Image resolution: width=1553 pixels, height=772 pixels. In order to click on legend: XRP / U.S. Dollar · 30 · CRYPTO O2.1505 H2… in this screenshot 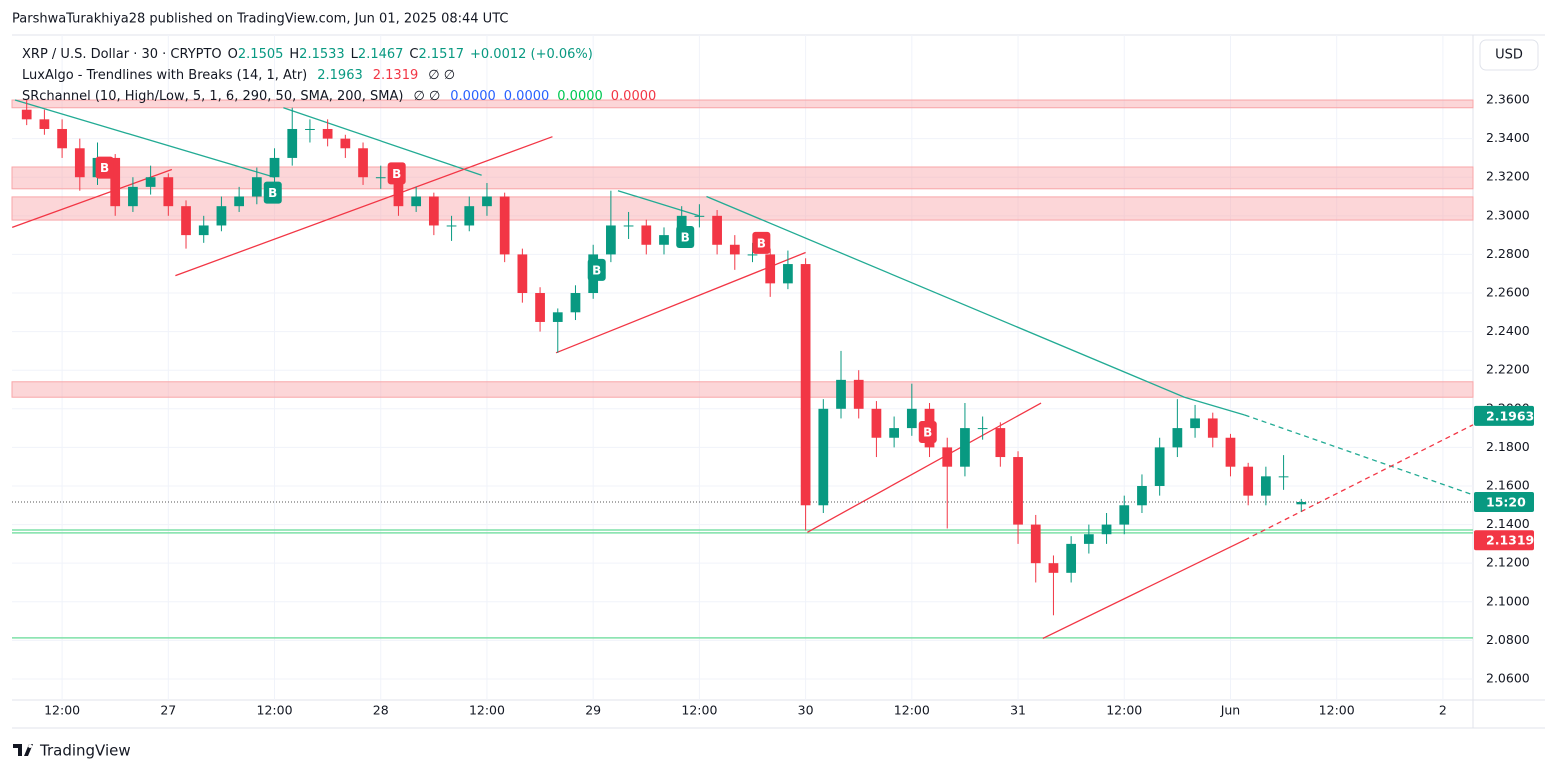, I will do `click(339, 75)`.